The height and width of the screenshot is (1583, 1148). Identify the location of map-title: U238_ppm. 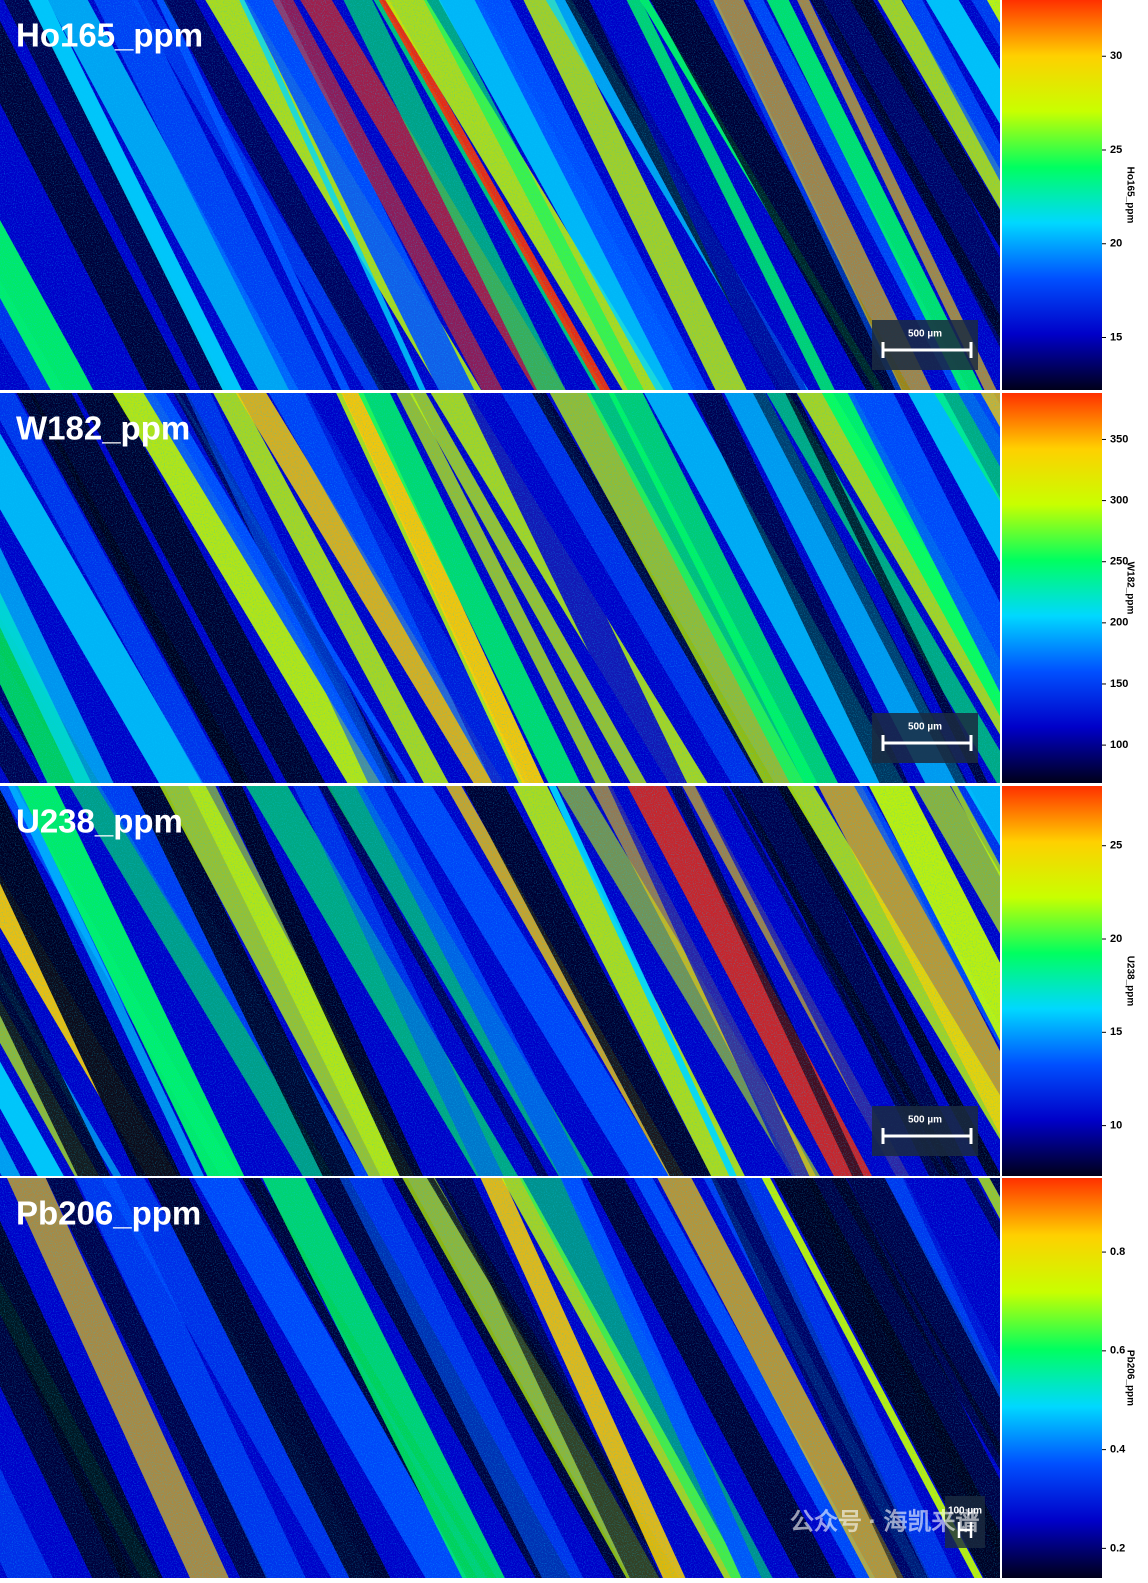
(99, 821).